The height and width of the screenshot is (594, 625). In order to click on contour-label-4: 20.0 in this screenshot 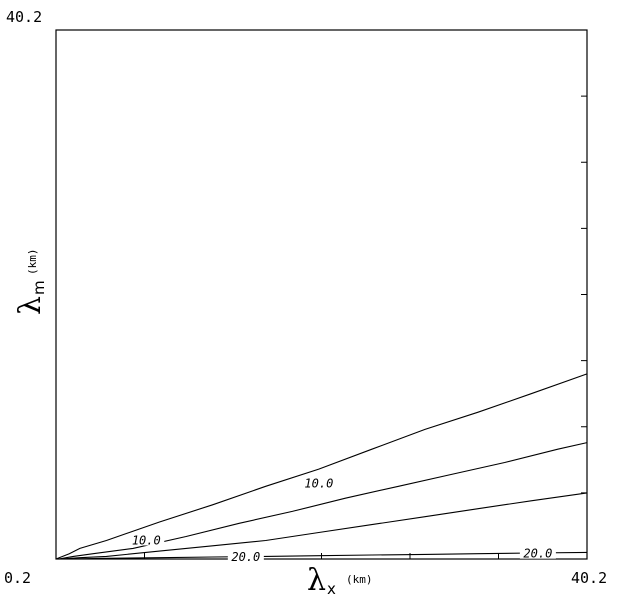, I will do `click(537, 554)`.